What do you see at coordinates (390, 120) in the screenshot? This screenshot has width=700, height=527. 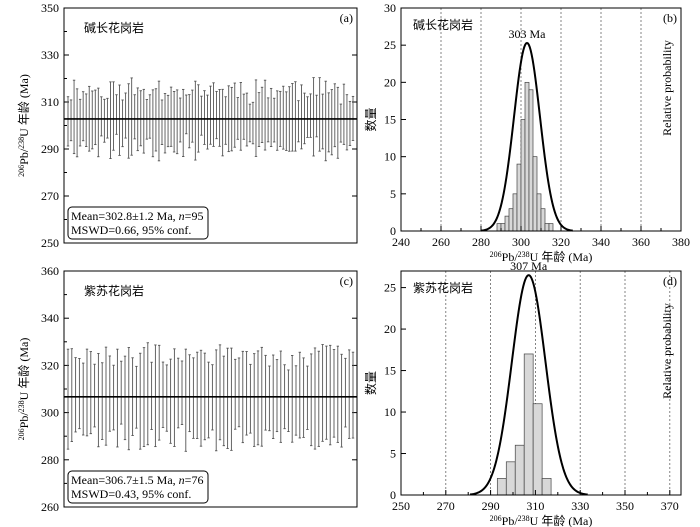 I see `y-tick-label: 15` at bounding box center [390, 120].